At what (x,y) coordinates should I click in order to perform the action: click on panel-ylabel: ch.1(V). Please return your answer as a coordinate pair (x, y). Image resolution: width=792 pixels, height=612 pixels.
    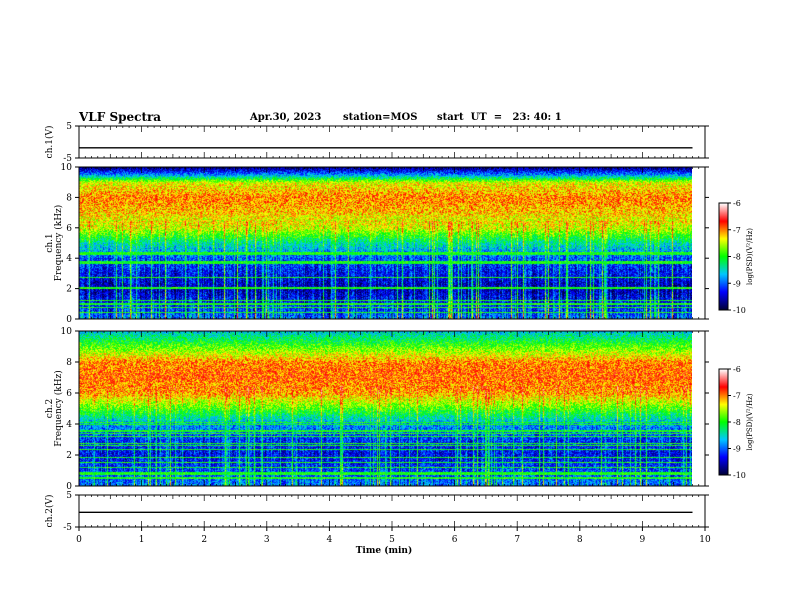
    Looking at the image, I should click on (49, 142).